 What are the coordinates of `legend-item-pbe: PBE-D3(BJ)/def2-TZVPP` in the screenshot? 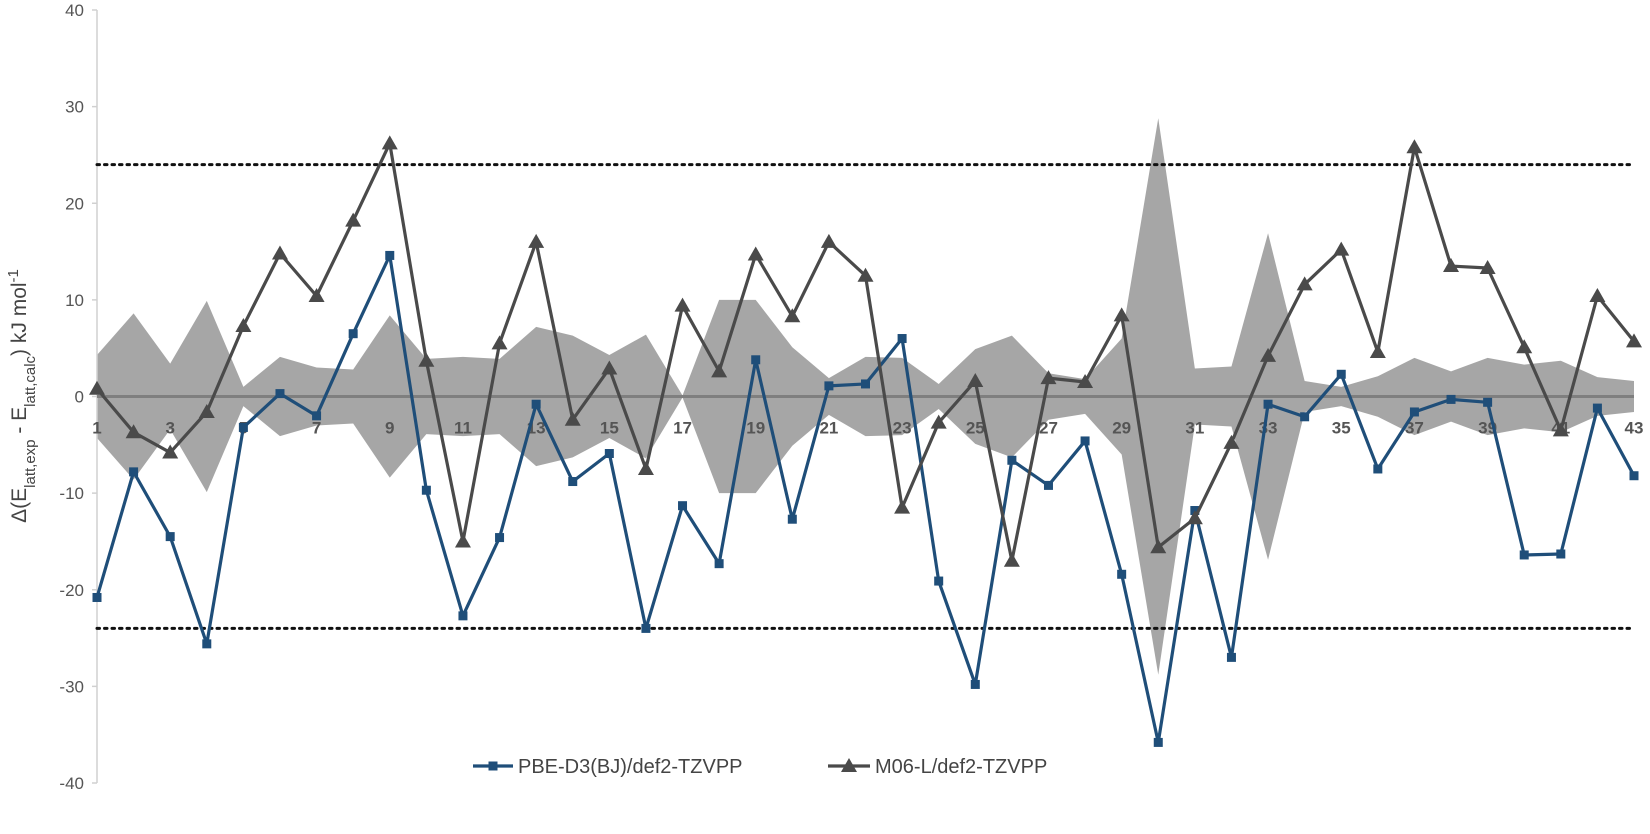 It's located at (608, 767).